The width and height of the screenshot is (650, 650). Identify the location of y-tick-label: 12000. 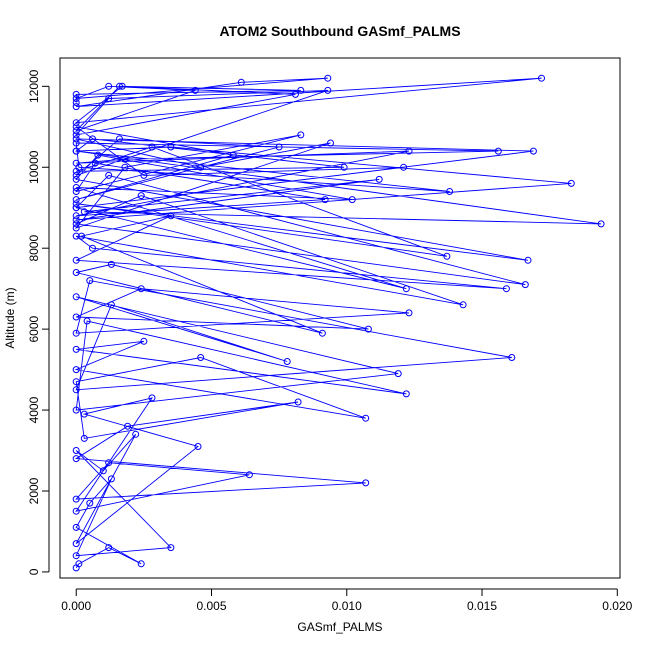
(34, 86).